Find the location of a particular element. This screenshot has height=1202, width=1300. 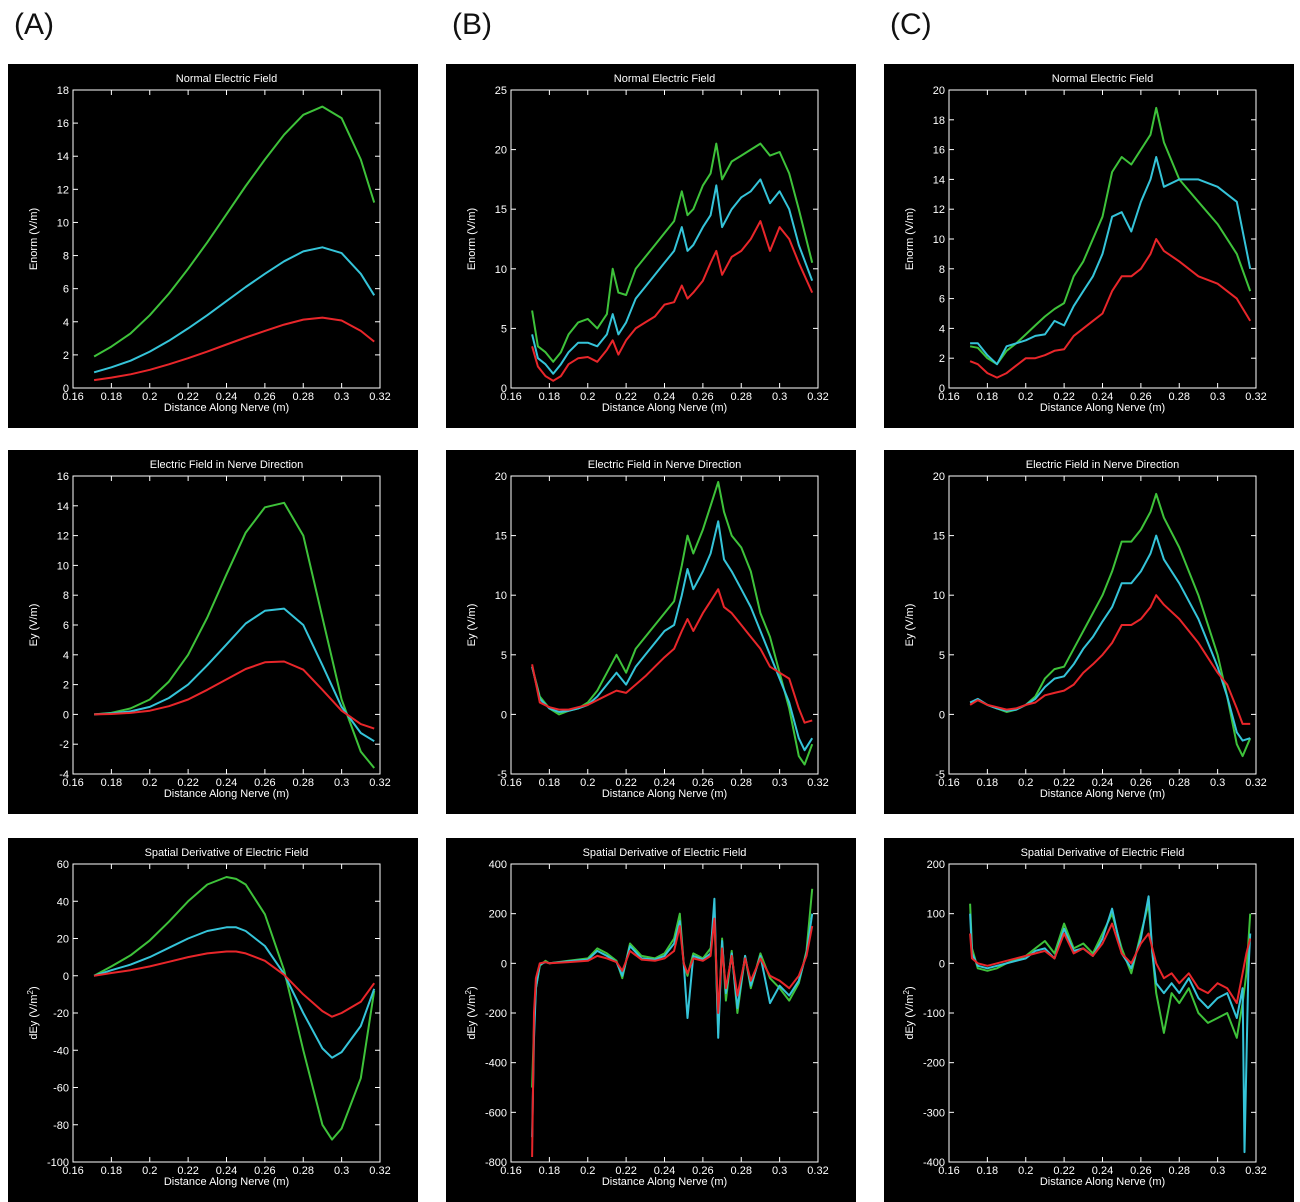

y-tick-label: 25 is located at coordinates (501, 91).